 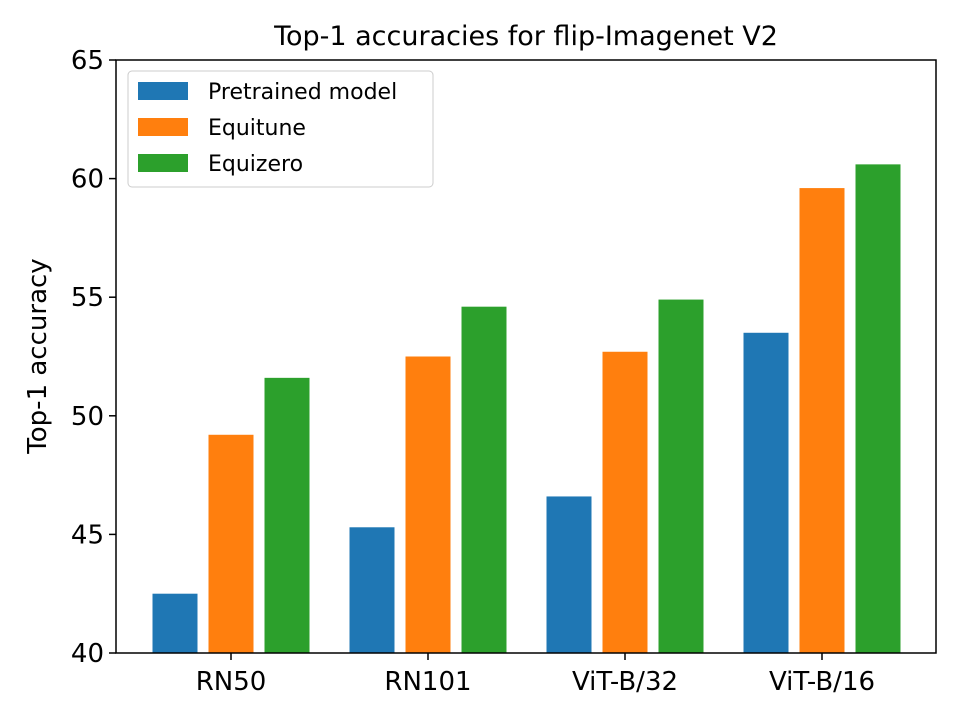 I want to click on legend-label: Equitune, so click(x=257, y=128).